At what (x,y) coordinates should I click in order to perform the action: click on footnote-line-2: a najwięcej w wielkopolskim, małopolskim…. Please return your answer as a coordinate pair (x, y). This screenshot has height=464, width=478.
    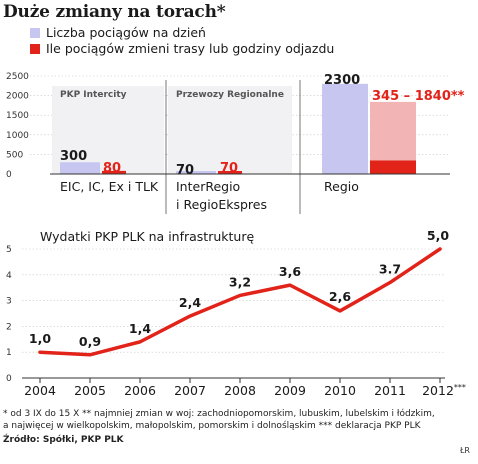
    Looking at the image, I should click on (212, 426).